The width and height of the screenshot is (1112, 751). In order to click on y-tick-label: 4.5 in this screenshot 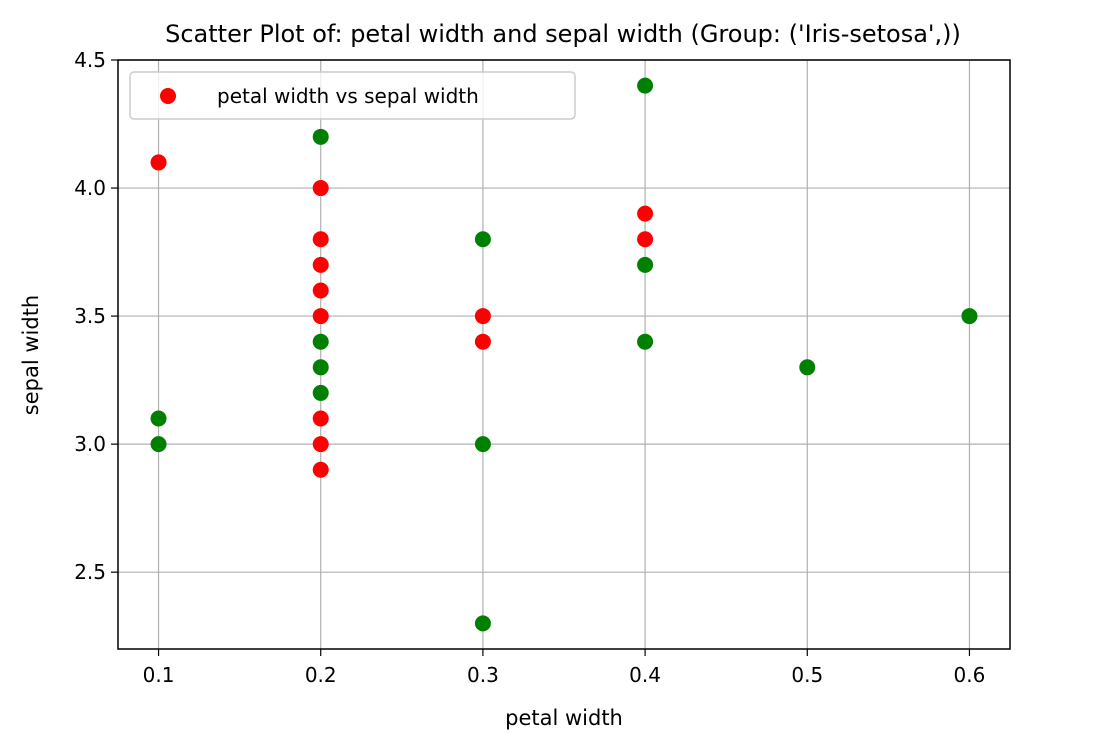, I will do `click(90, 60)`.